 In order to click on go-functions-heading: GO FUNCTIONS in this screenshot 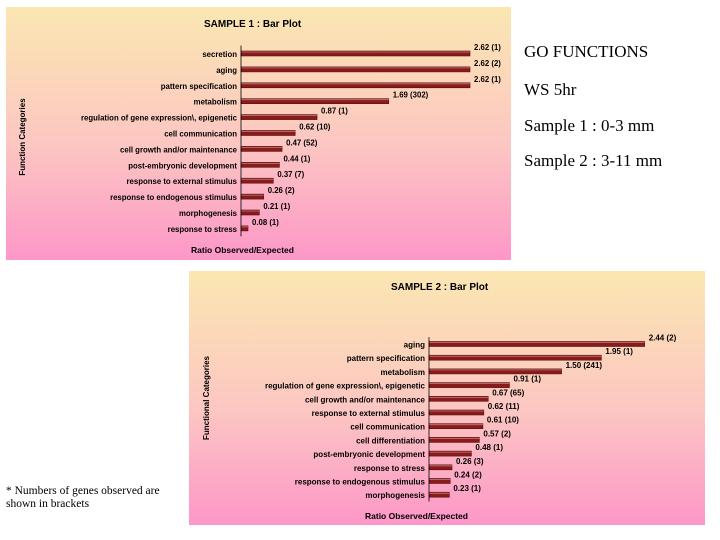, I will do `click(586, 51)`.